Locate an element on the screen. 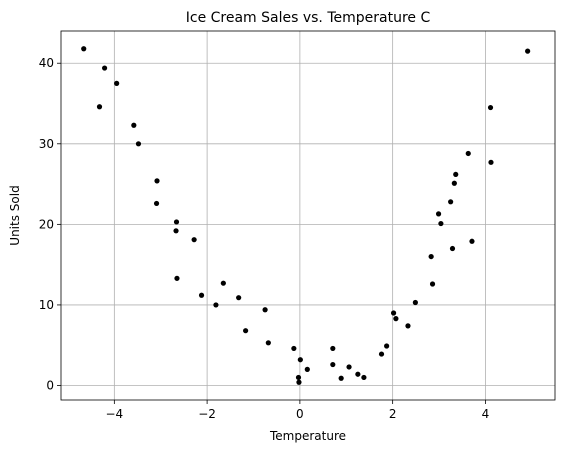  y-tick-label: 20 is located at coordinates (46, 224).